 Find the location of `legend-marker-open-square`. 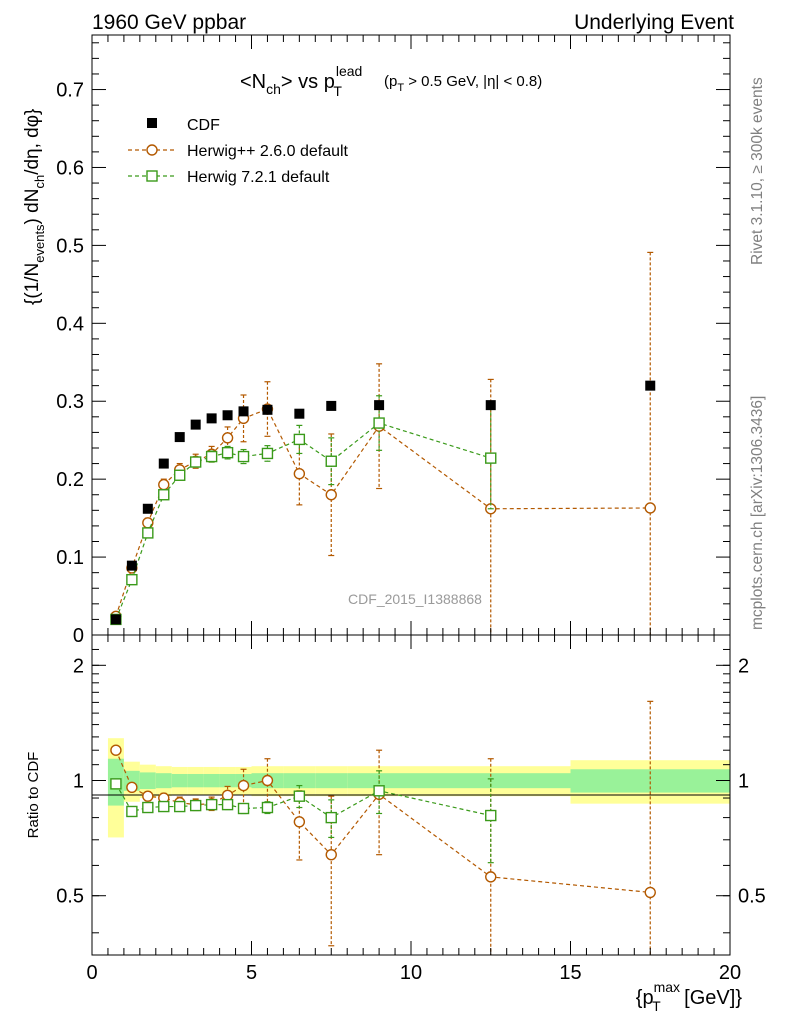

legend-marker-open-square is located at coordinates (152, 176).